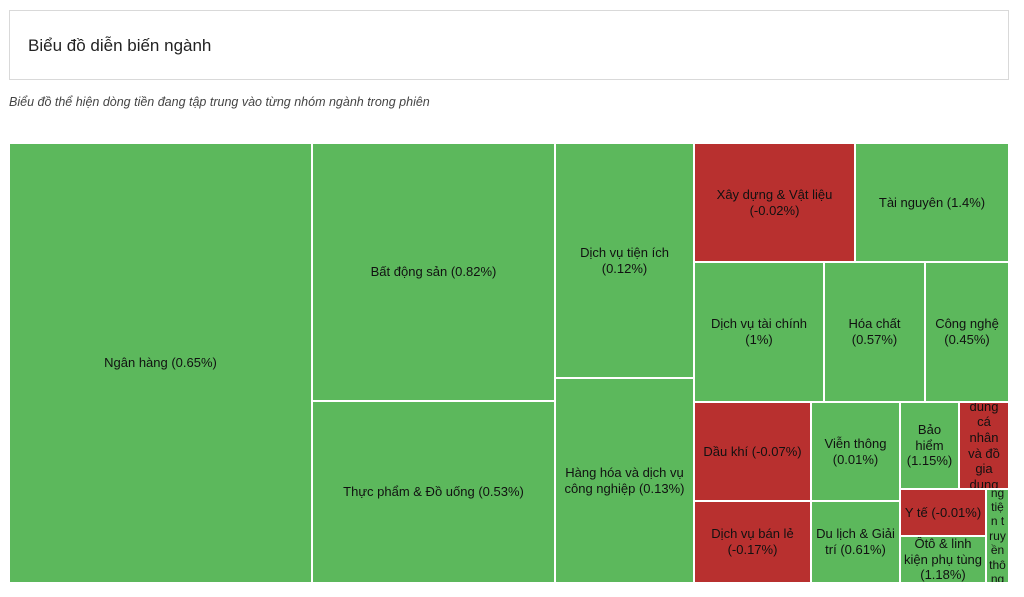 The image size is (1024, 597). I want to click on treemap-tile: Dịch vụ tài chính (1%), so click(759, 332).